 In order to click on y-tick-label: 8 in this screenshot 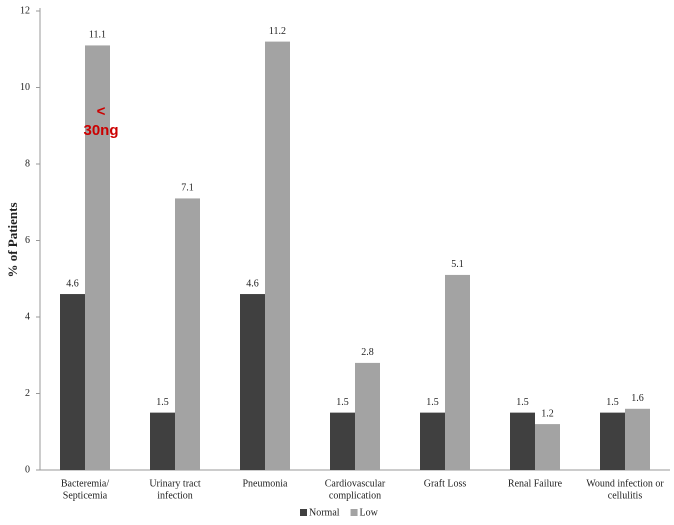, I will do `click(27, 163)`.